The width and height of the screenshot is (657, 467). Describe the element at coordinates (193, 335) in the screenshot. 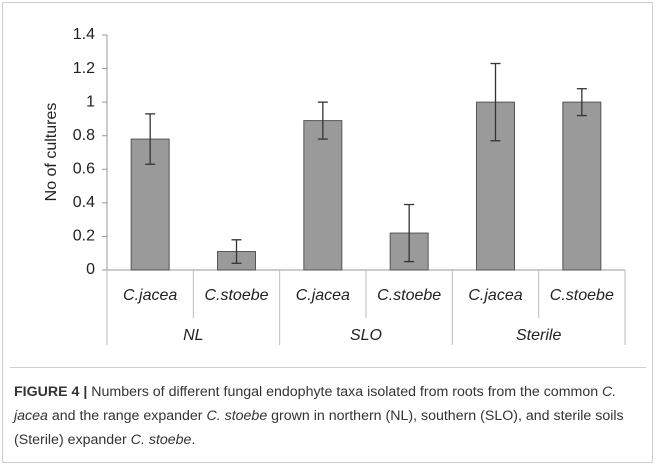

I see `group-label: NL` at that location.